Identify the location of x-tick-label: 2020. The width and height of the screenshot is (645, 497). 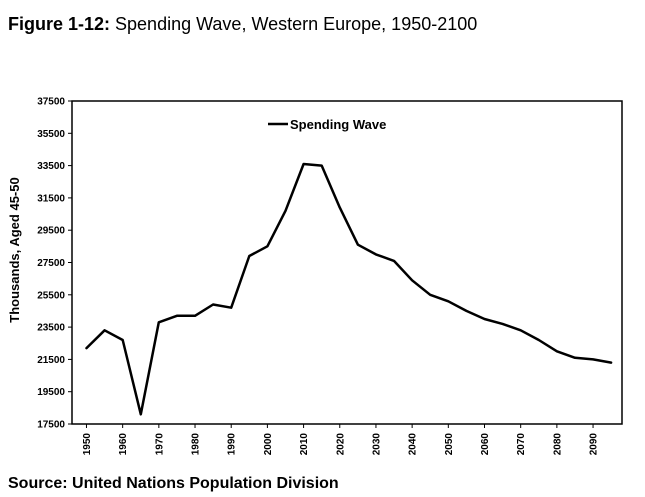
(340, 444).